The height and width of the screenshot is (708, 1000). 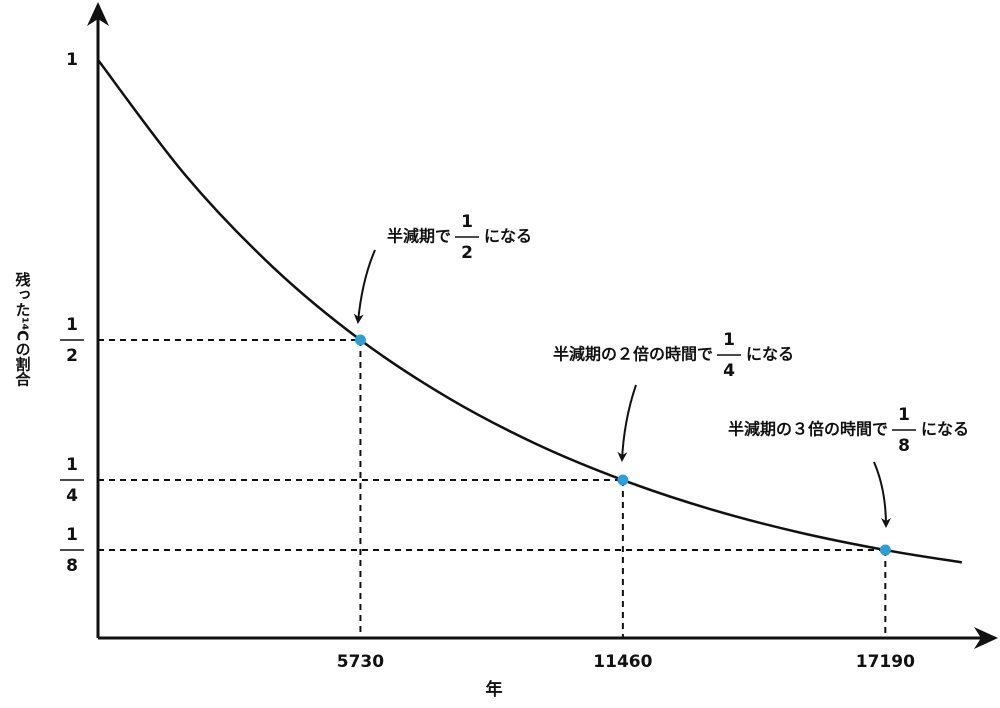 What do you see at coordinates (98, 14) in the screenshot?
I see `y-axis-arrow` at bounding box center [98, 14].